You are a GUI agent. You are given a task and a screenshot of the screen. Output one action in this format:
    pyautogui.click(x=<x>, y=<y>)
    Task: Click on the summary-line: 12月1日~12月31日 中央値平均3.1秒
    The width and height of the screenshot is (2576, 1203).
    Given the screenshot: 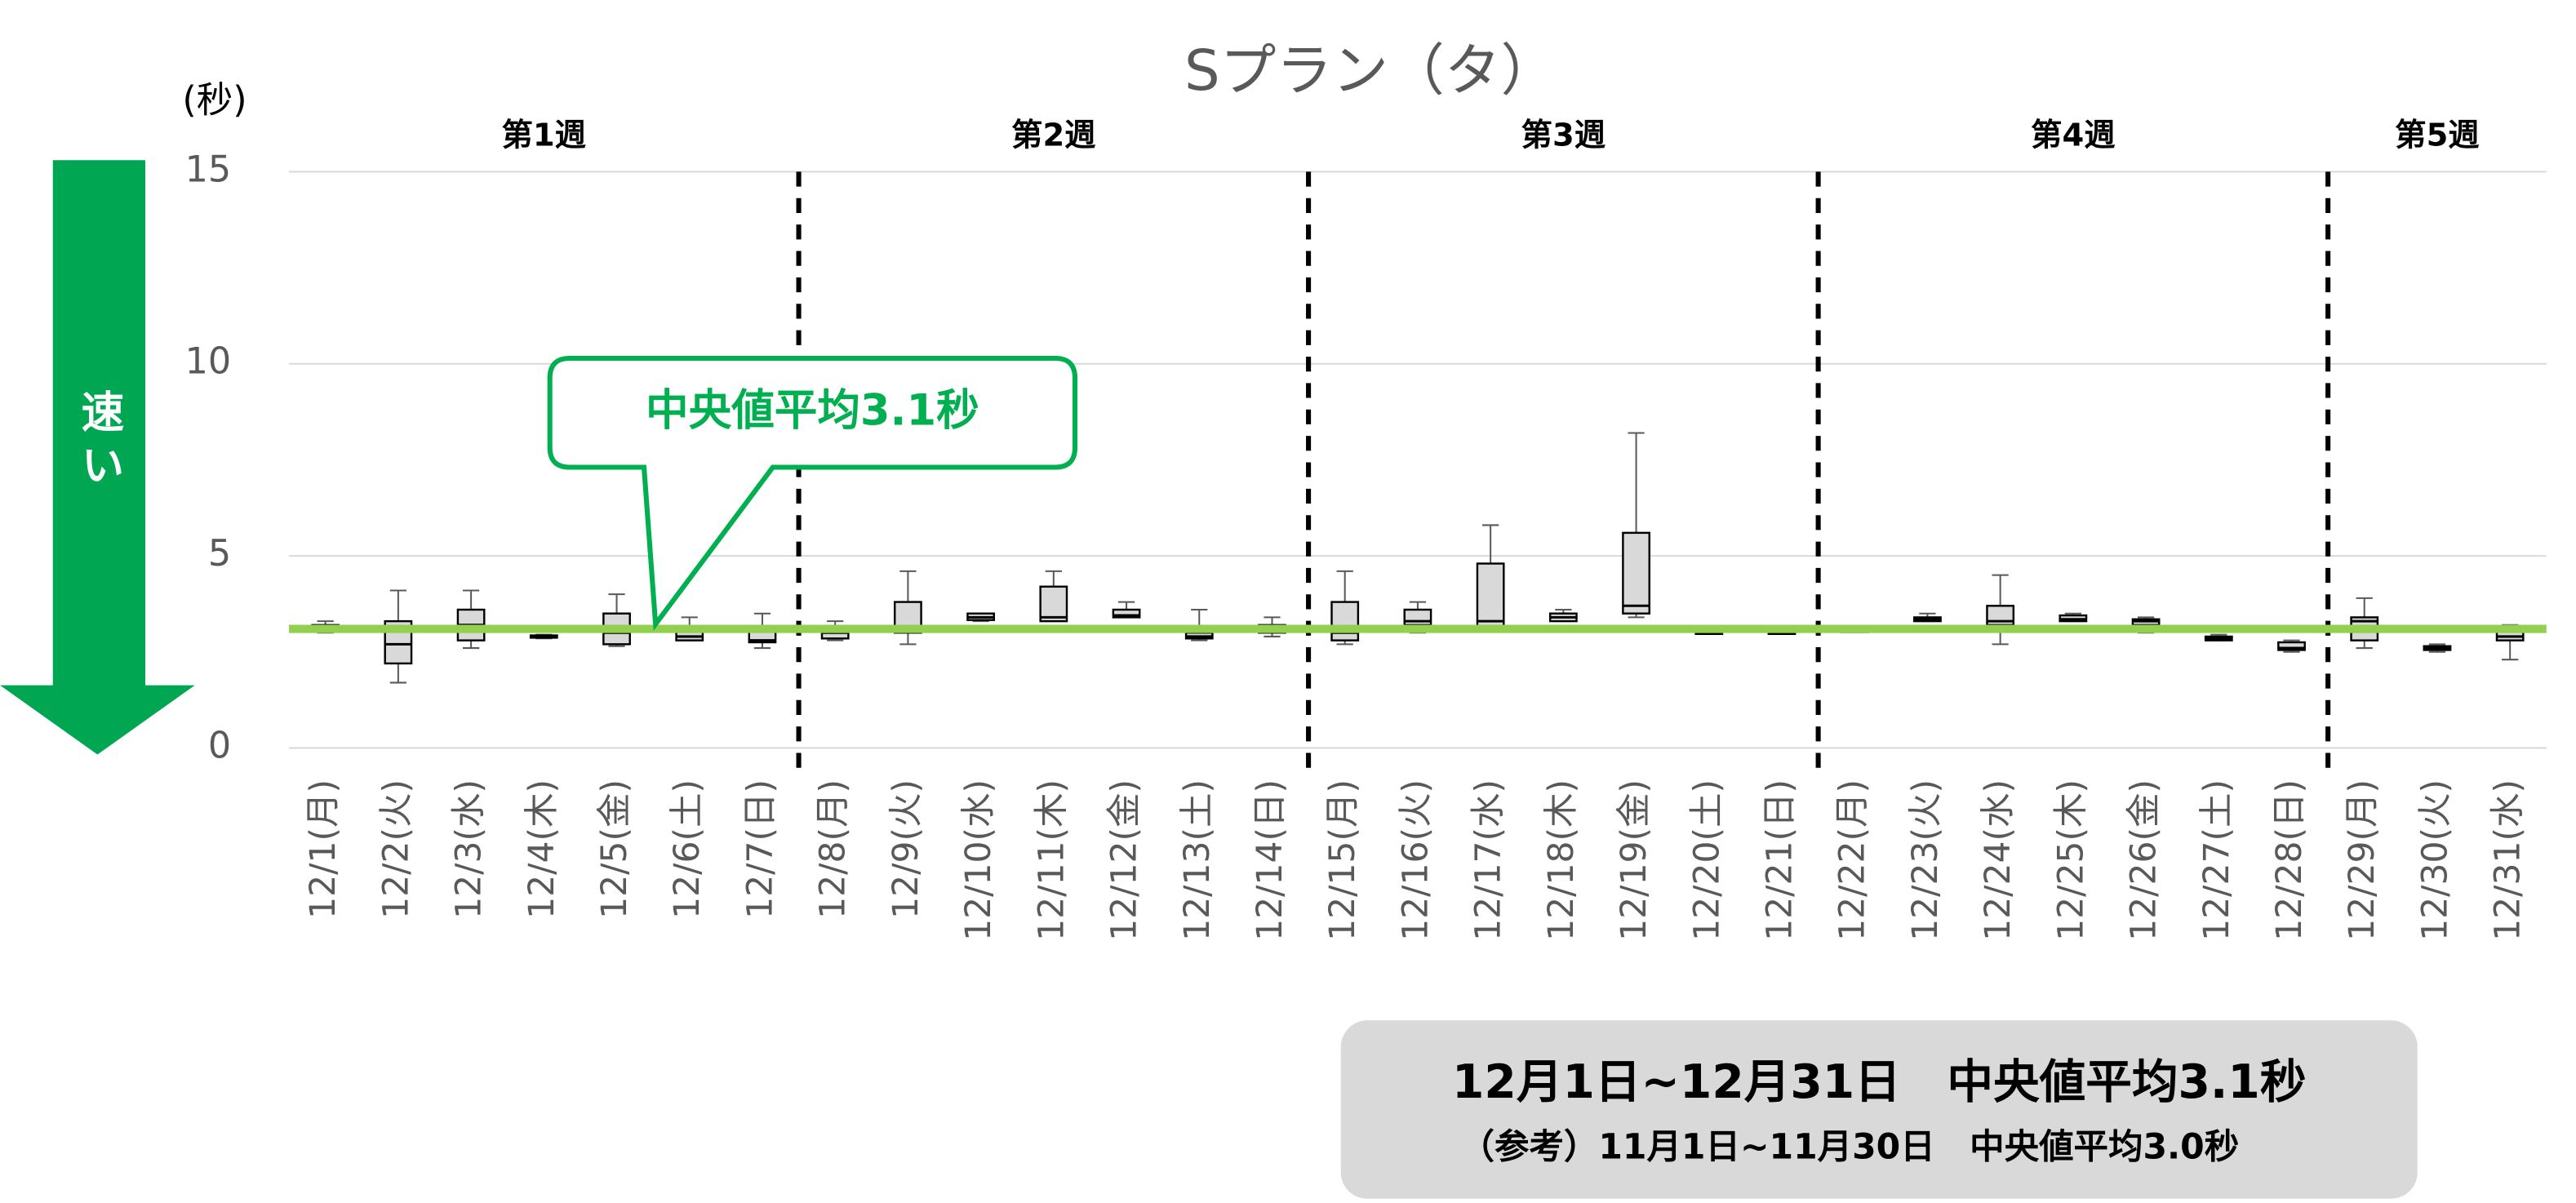 What is the action you would take?
    pyautogui.click(x=1879, y=1082)
    